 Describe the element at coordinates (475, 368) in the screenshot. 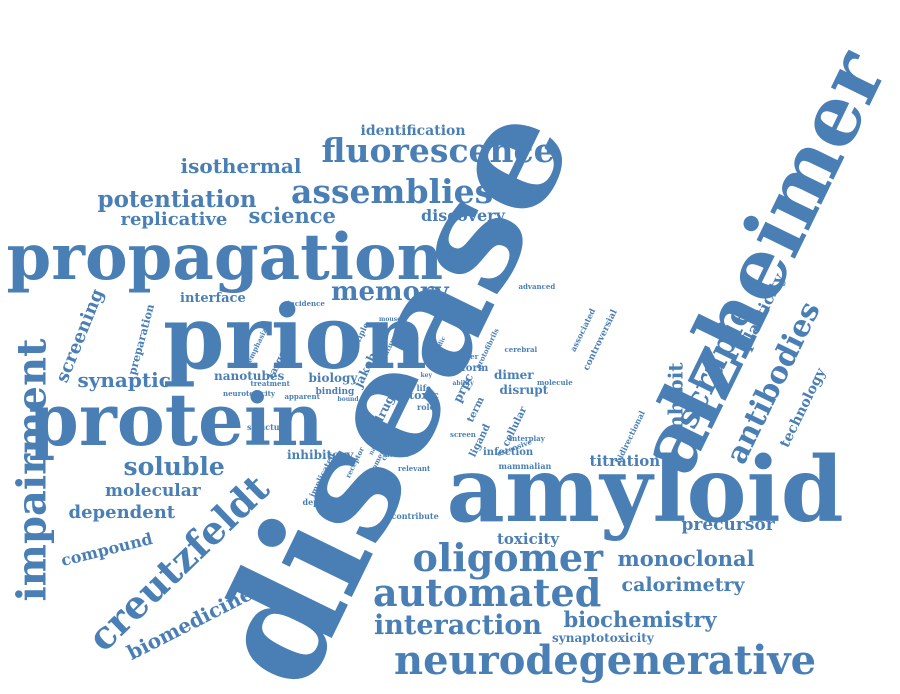

I see `cloud-word-form: form` at that location.